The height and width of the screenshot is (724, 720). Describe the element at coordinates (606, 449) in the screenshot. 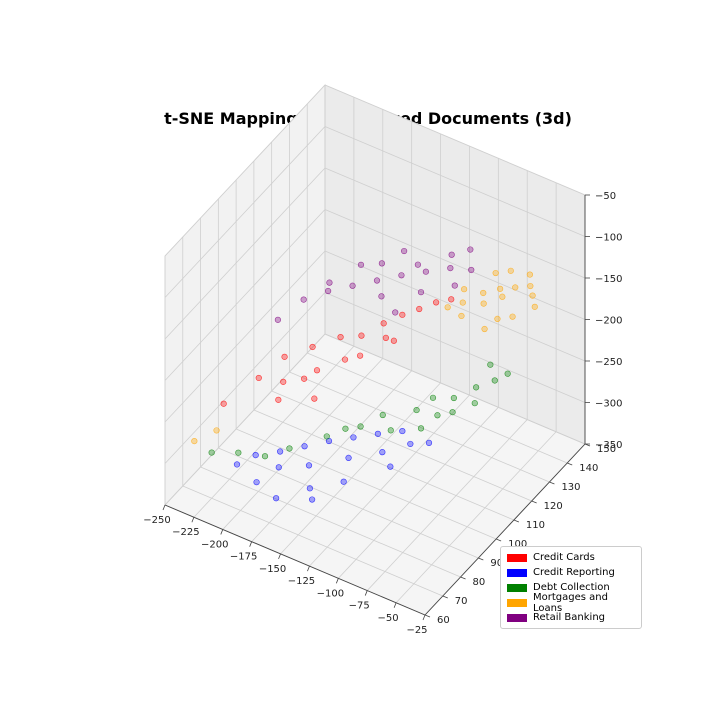

I see `y-tick-label: 150` at that location.